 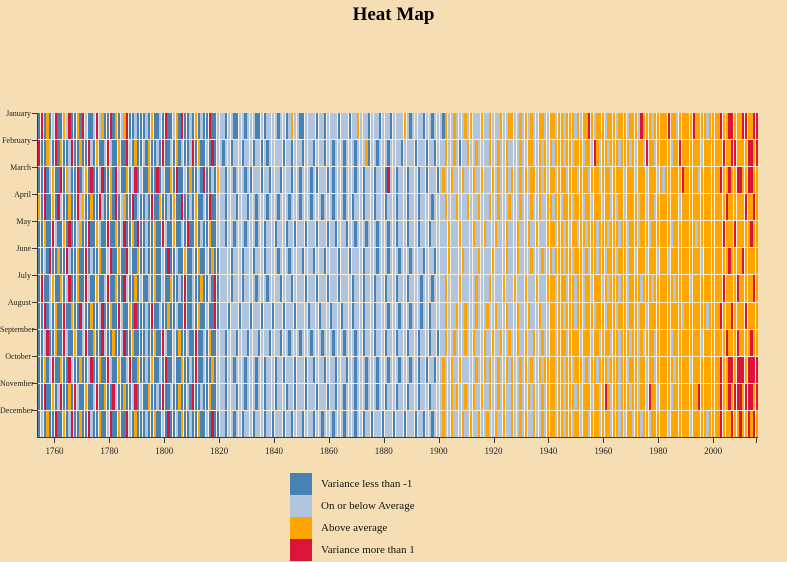 I want to click on y-axis-label: August, so click(x=19, y=302).